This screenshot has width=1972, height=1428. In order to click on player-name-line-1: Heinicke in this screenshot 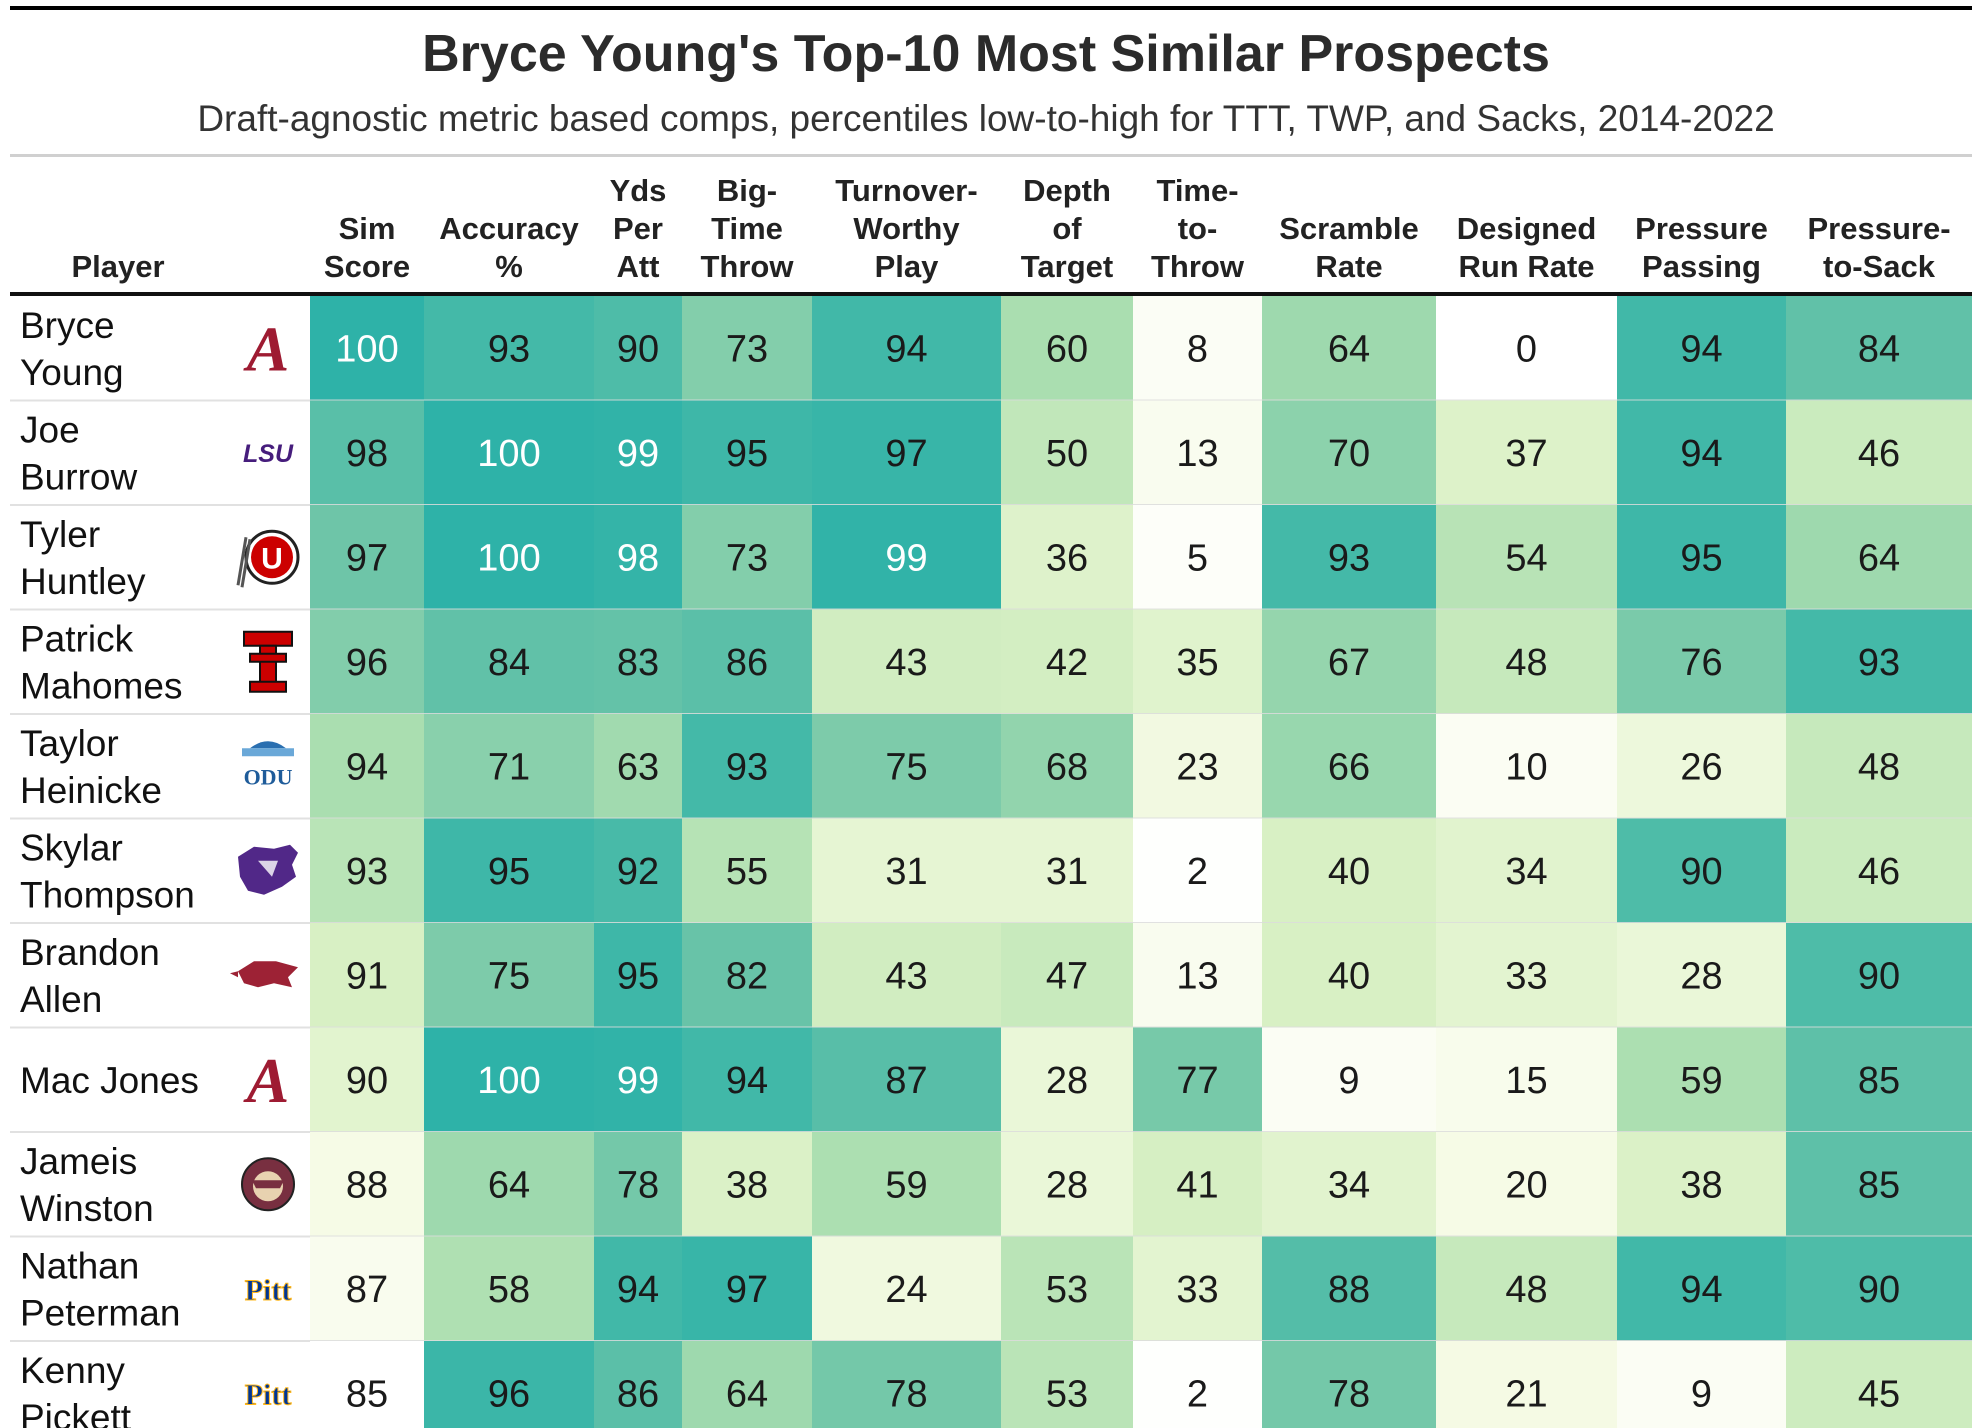, I will do `click(91, 790)`.